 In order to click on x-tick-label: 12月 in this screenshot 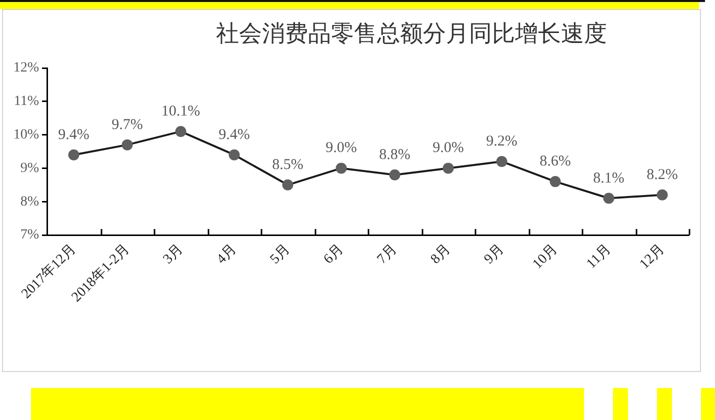, I will do `click(652, 257)`.